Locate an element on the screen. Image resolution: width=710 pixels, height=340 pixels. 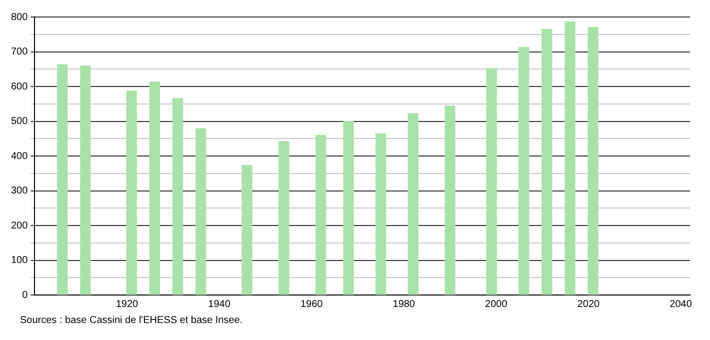
x-tick-label: 1980 is located at coordinates (404, 304).